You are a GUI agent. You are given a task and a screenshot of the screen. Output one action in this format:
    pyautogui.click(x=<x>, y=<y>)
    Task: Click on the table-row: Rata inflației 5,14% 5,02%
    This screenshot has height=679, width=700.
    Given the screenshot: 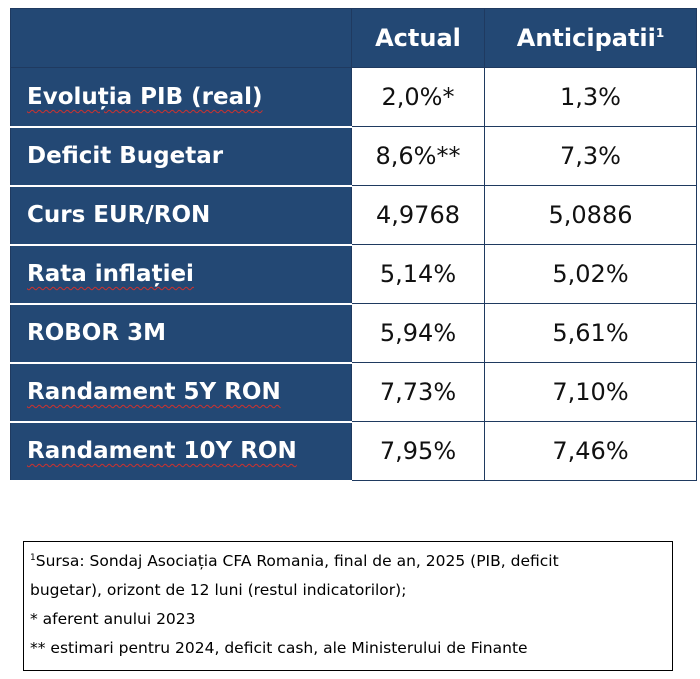 What is the action you would take?
    pyautogui.click(x=353, y=274)
    